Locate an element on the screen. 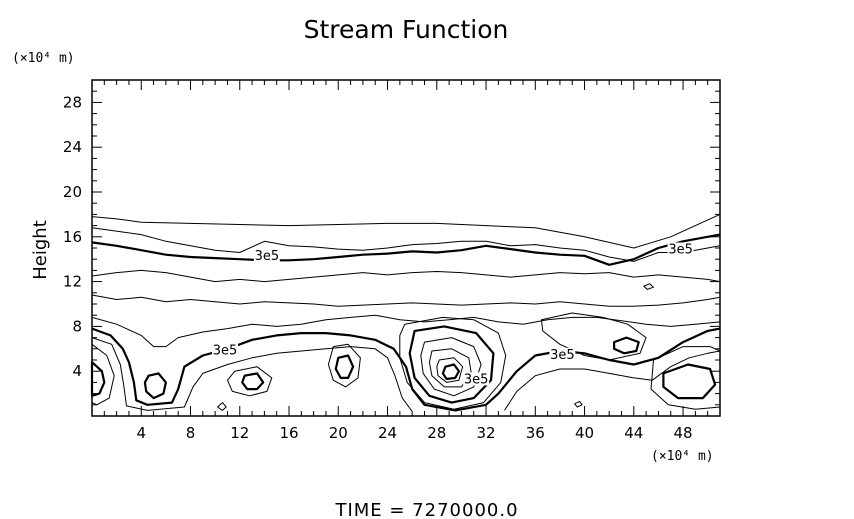  x-tick-label-44: 44 is located at coordinates (633, 433).